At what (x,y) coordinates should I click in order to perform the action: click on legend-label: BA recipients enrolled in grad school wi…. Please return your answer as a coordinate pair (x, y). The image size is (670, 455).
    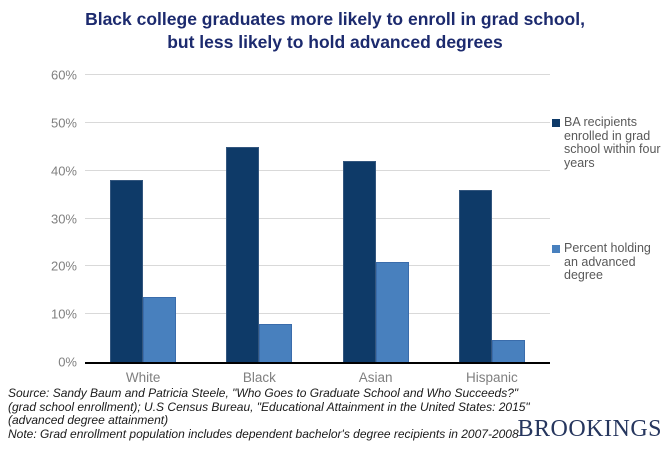
    Looking at the image, I should click on (612, 142).